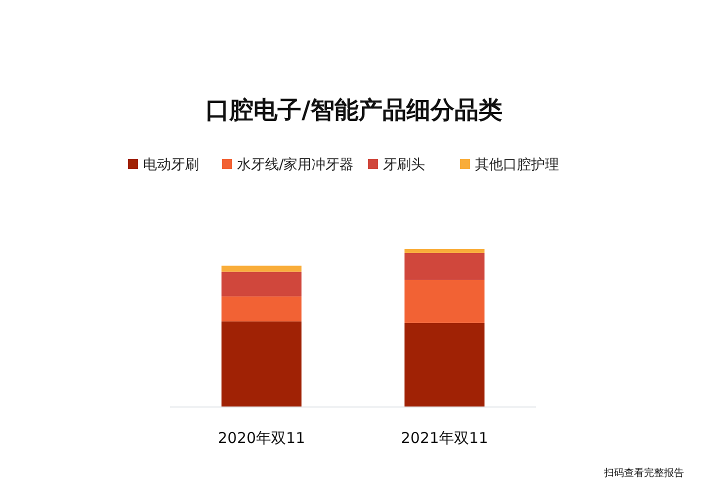 This screenshot has height=492, width=708. What do you see at coordinates (444, 438) in the screenshot?
I see `x-tick-label: 2021年双11` at bounding box center [444, 438].